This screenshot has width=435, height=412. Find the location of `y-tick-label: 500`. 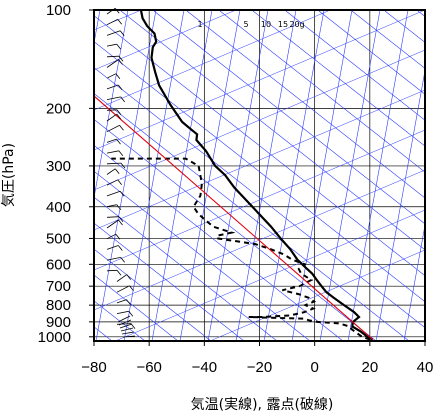

y-tick-label: 500 is located at coordinates (58, 238).